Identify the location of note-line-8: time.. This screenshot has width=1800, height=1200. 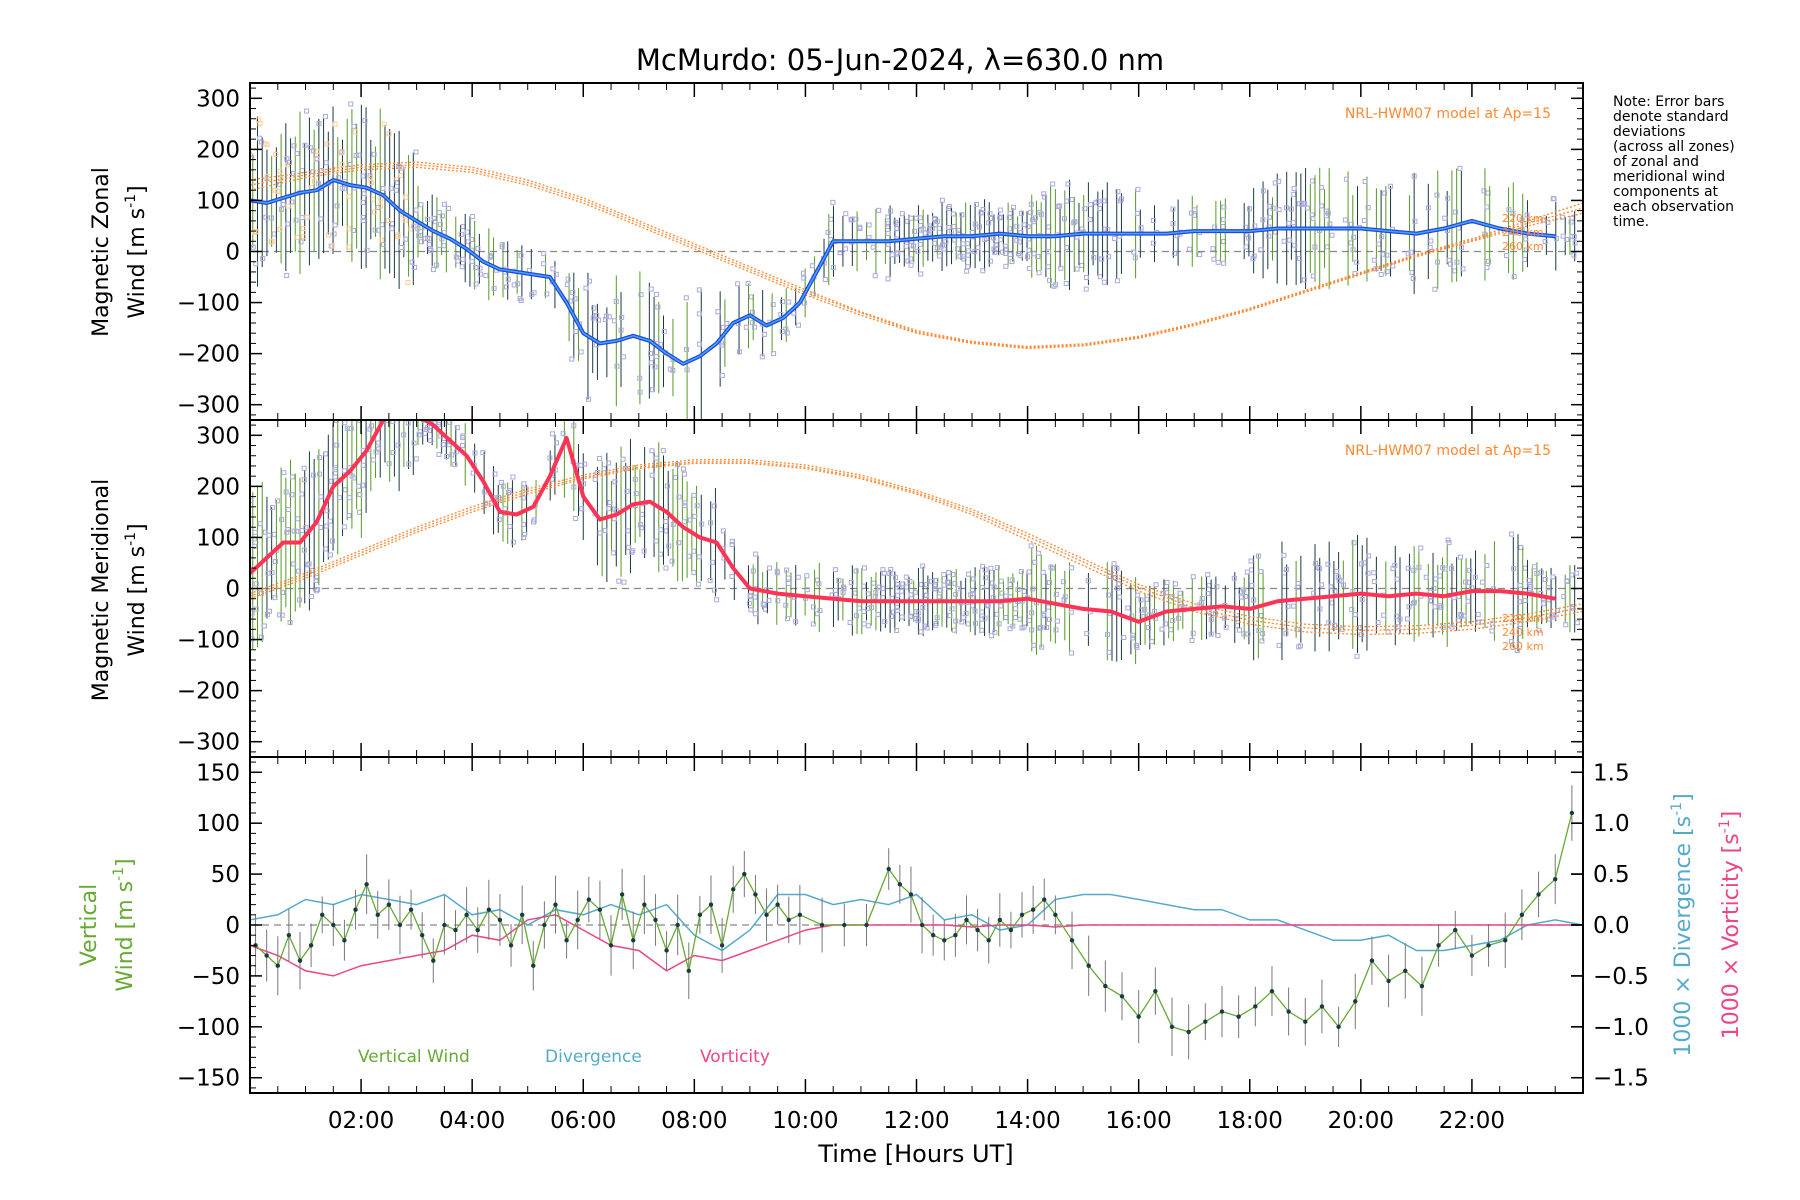
(1631, 222).